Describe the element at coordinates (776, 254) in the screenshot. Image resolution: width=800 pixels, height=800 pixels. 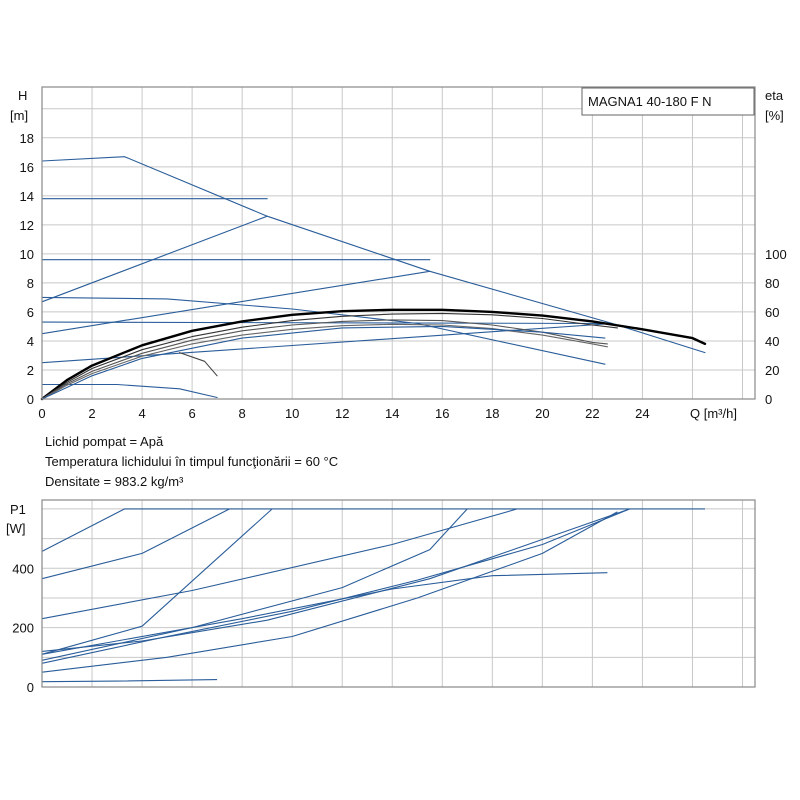
I see `eta-tick-label: 100` at that location.